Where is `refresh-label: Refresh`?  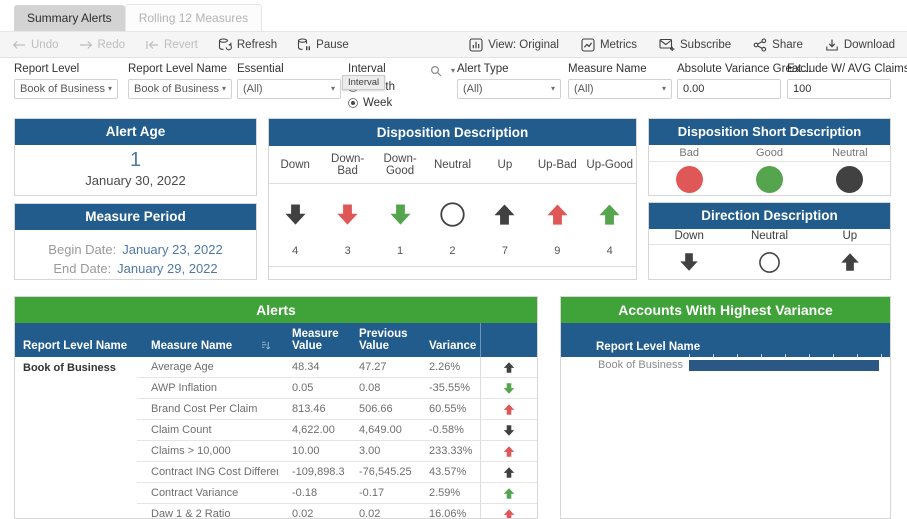
refresh-label: Refresh is located at coordinates (257, 44).